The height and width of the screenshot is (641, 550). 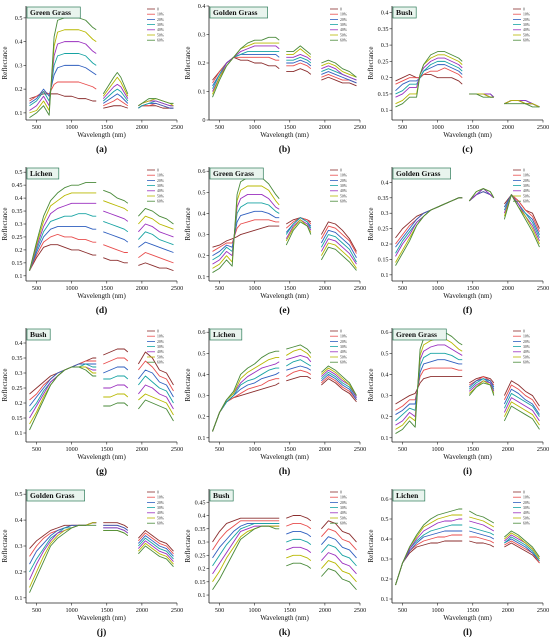 What do you see at coordinates (285, 149) in the screenshot?
I see `panel-label: (b)` at bounding box center [285, 149].